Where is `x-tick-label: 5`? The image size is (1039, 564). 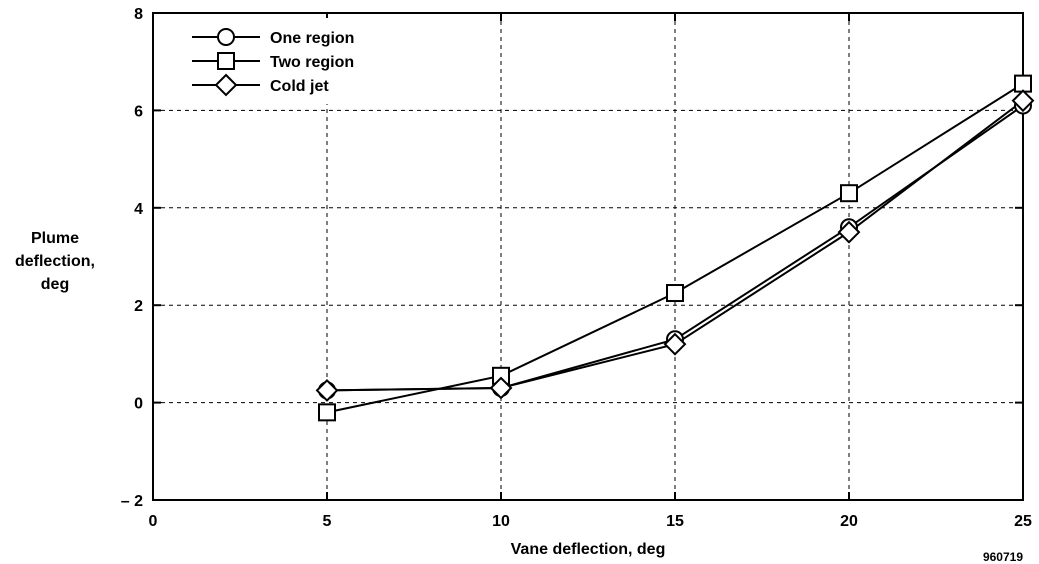 x-tick-label: 5 is located at coordinates (327, 521).